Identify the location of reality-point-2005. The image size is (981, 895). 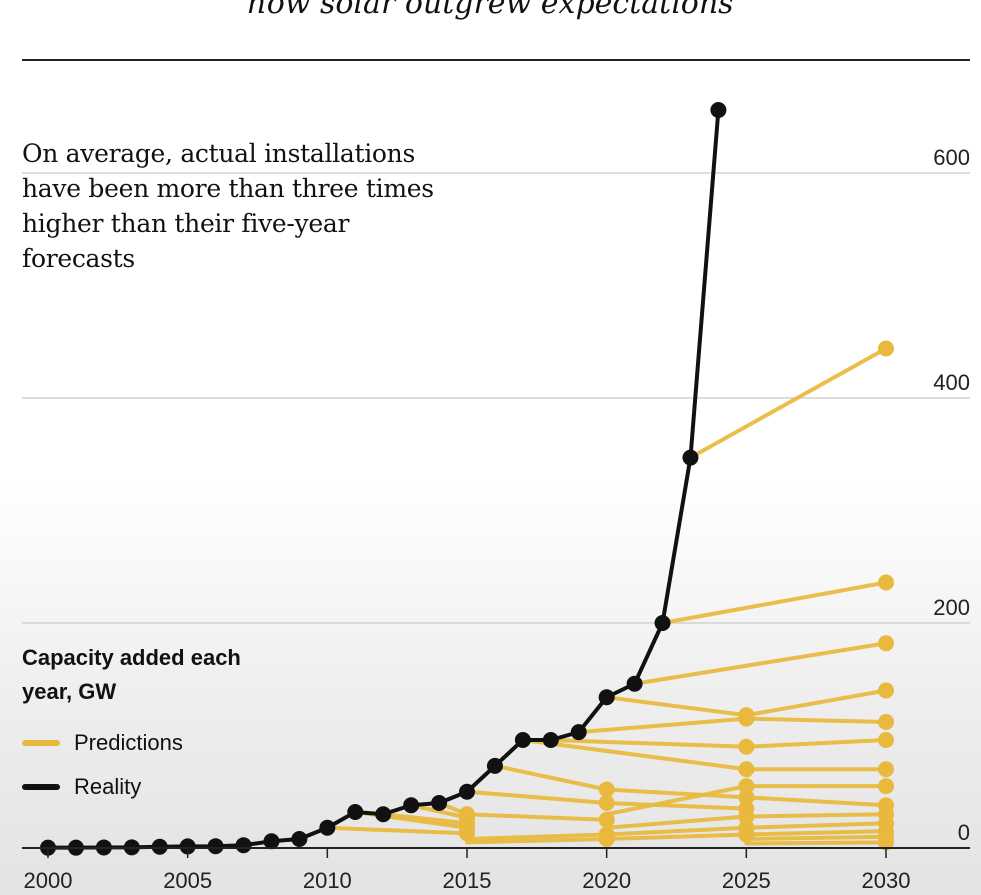
(187, 846).